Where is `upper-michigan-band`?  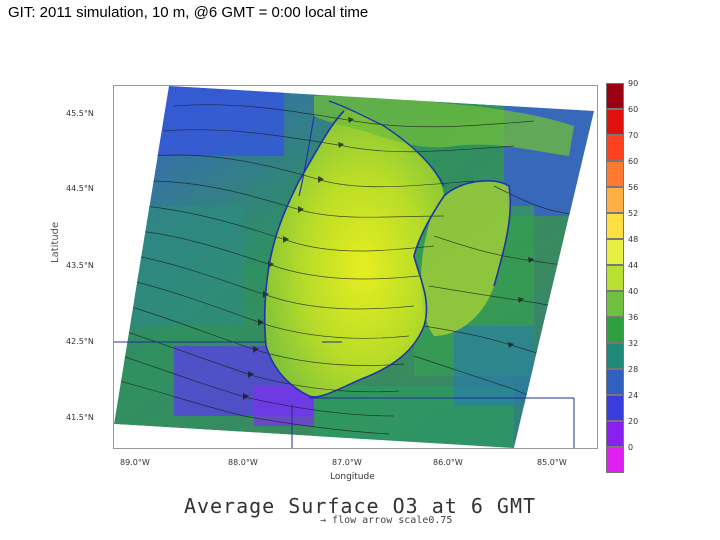 upper-michigan-band is located at coordinates (444, 125).